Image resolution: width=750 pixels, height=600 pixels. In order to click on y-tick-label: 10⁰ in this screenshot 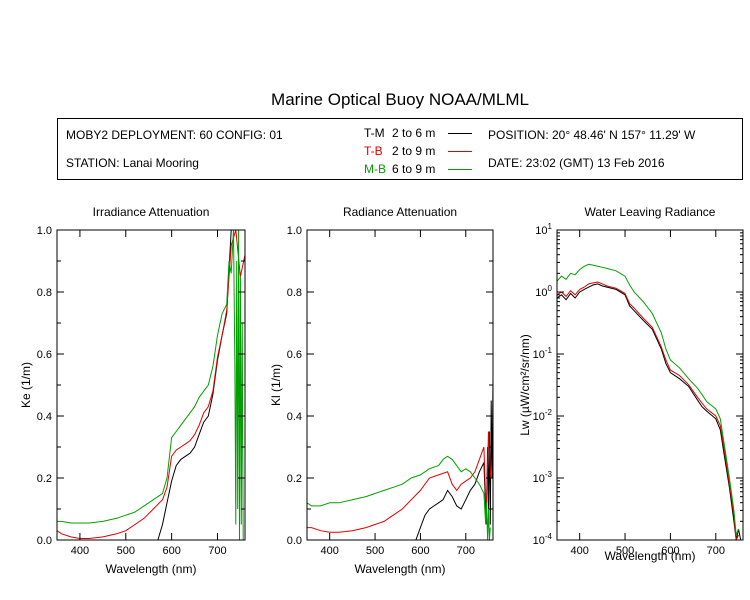, I will do `click(543, 291)`.